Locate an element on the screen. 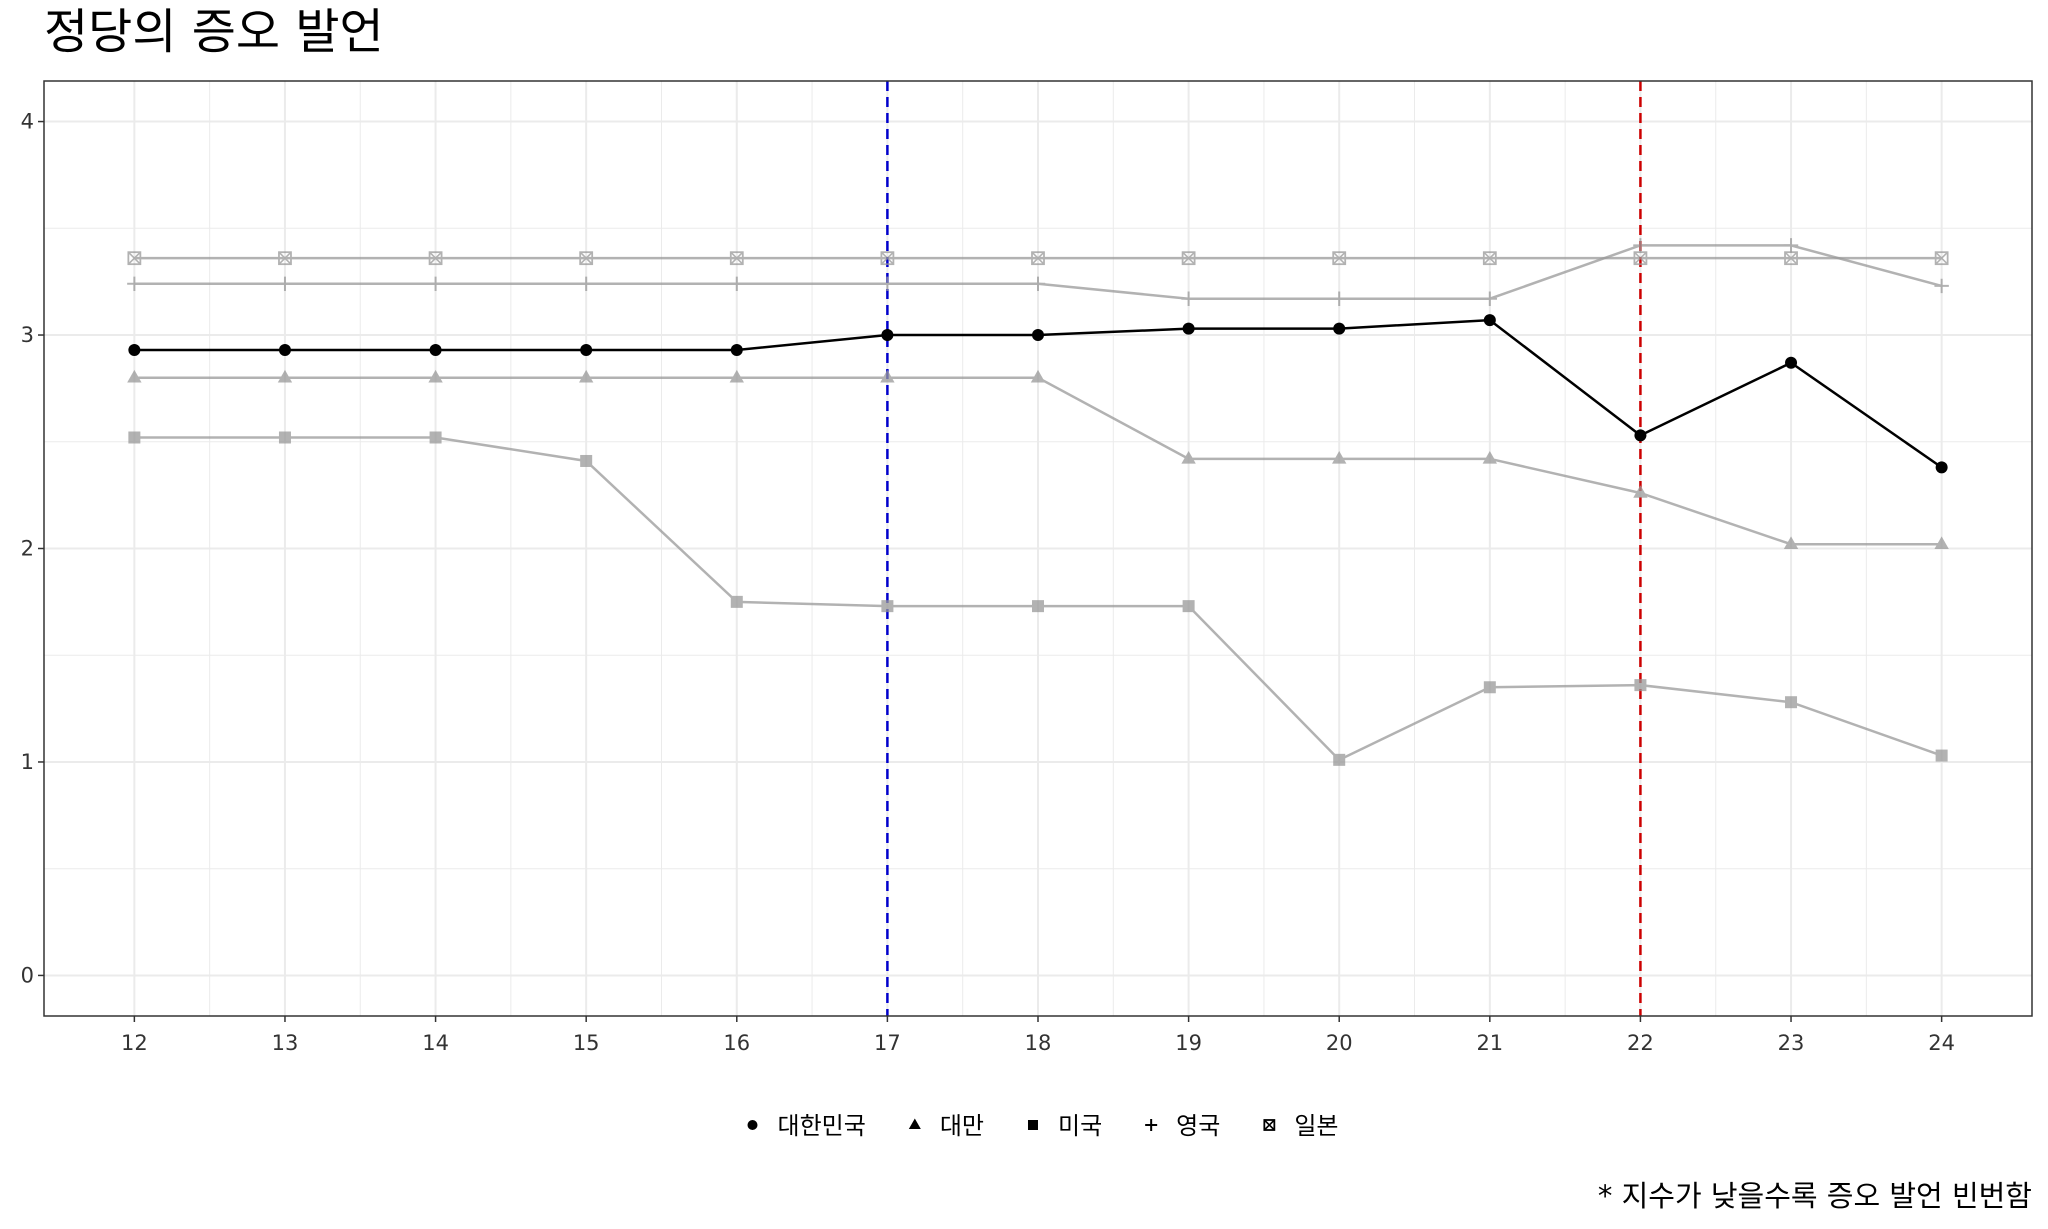  x-tick-label: 13 is located at coordinates (285, 1043).